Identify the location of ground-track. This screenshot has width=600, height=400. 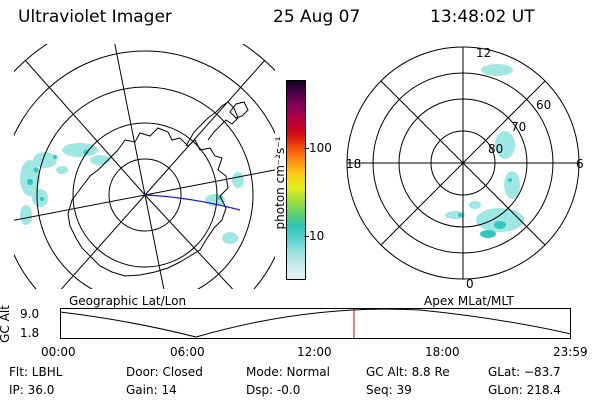
(192, 202).